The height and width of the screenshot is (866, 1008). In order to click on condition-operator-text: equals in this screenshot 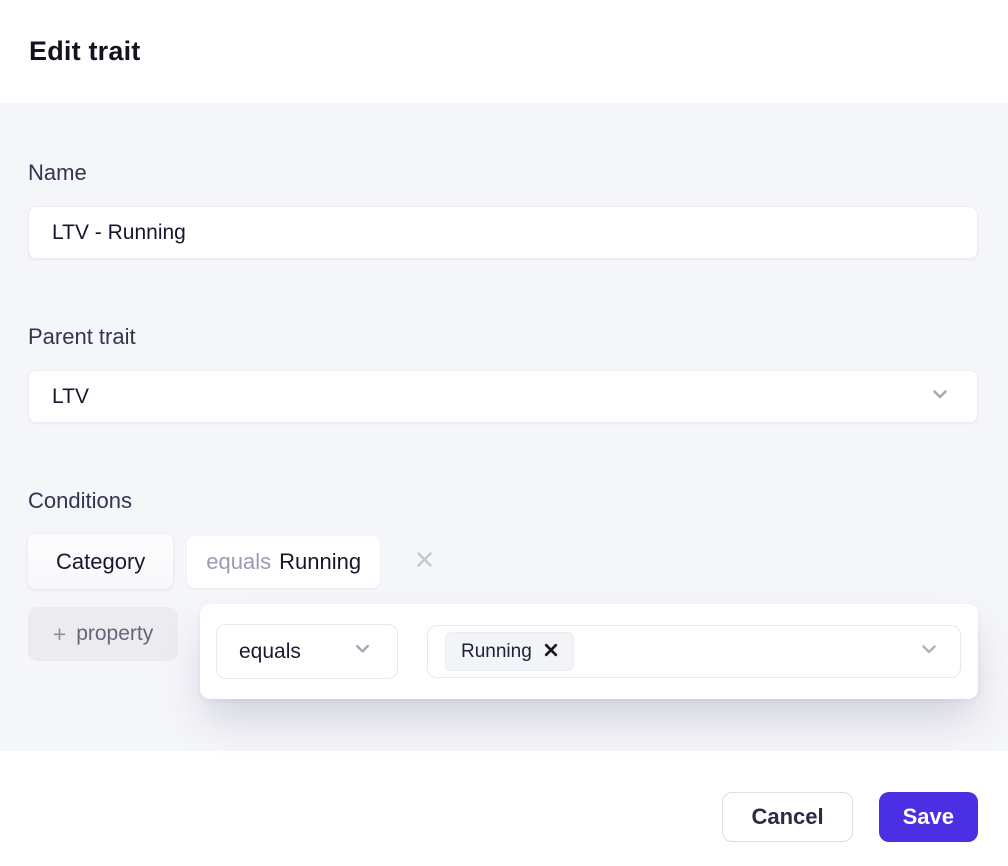, I will do `click(239, 561)`.